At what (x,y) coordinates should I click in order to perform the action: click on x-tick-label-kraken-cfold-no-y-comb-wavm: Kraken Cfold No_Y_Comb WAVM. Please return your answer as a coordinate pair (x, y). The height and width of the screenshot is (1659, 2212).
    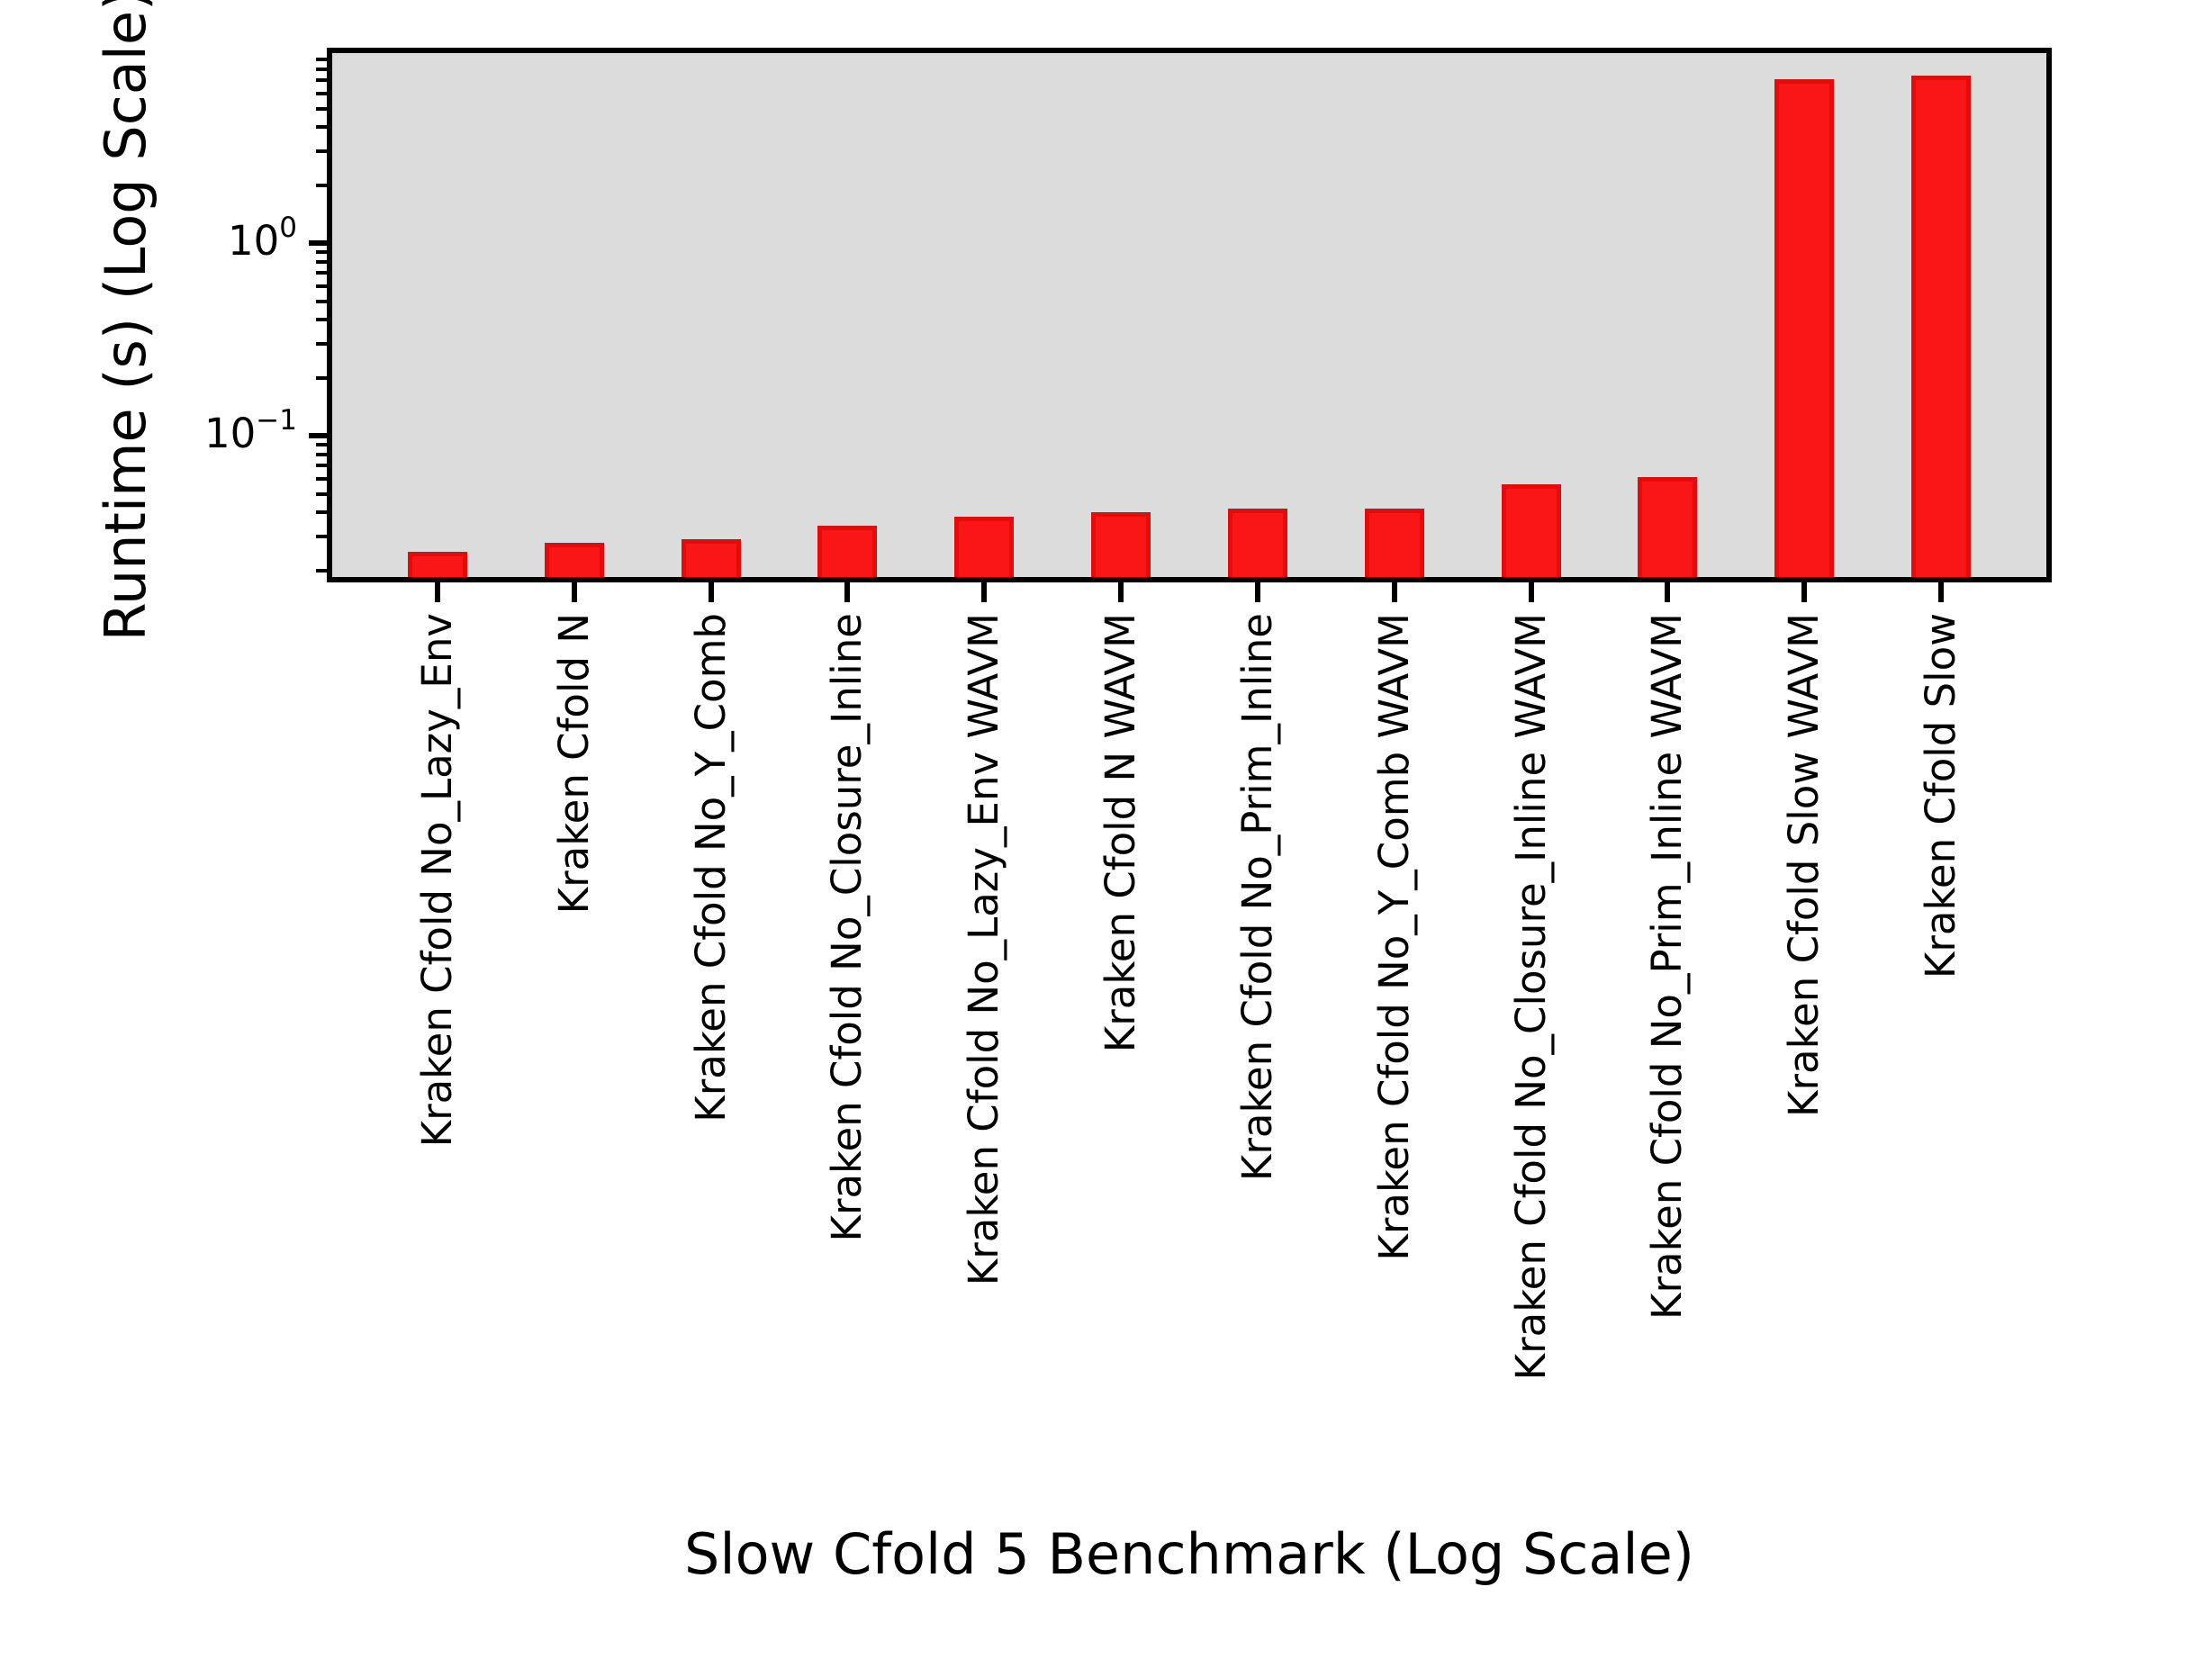
    Looking at the image, I should click on (1393, 937).